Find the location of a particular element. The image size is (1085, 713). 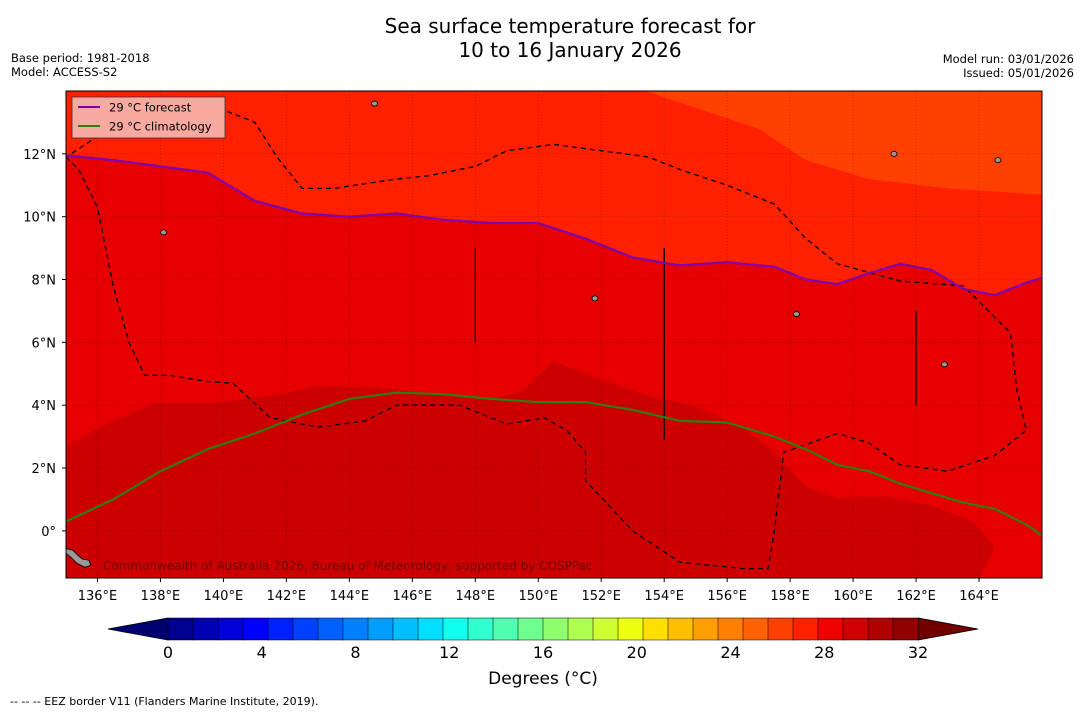

x-tick-label: 152°E is located at coordinates (601, 596).